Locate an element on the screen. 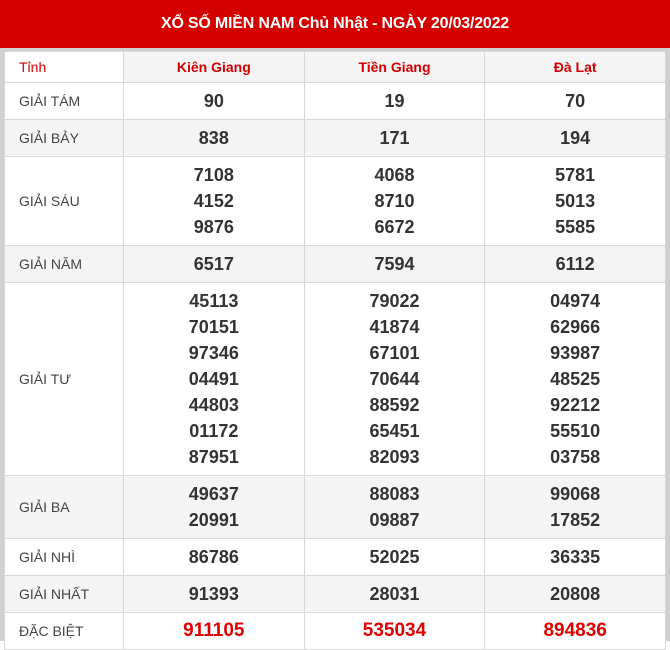 The width and height of the screenshot is (670, 650). prize-cell: 04974 62966 93987 48525 92212 55510 03758 is located at coordinates (575, 379).